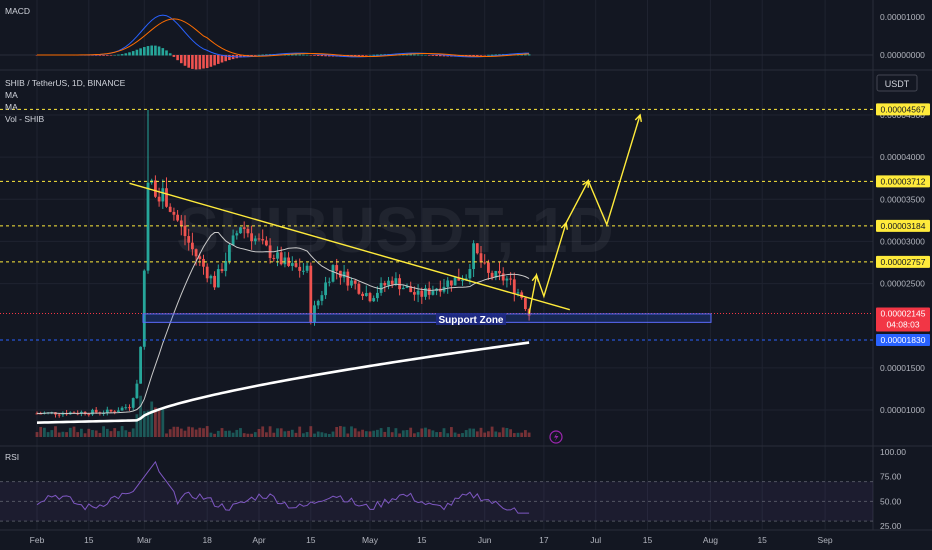 The image size is (932, 550). Describe the element at coordinates (902, 17) in the screenshot. I see `macd-tick-label: 0.00001000` at that location.